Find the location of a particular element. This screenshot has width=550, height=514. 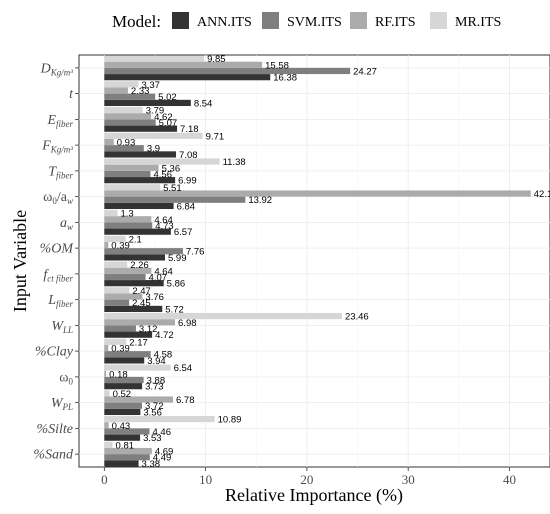

legend-key-rf-its is located at coordinates (358, 20).